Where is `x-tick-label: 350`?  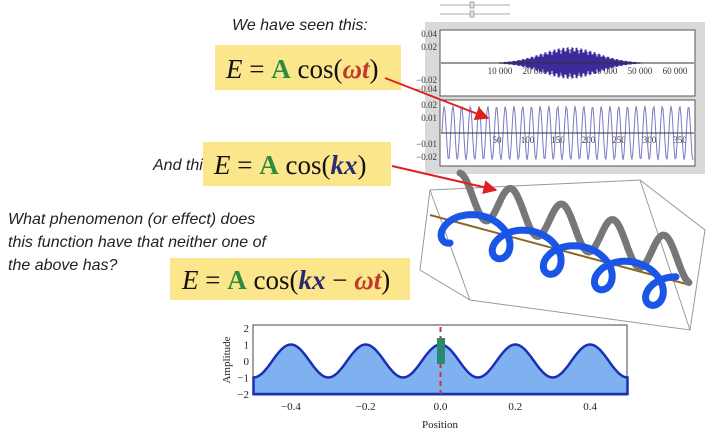 x-tick-label: 350 is located at coordinates (680, 140).